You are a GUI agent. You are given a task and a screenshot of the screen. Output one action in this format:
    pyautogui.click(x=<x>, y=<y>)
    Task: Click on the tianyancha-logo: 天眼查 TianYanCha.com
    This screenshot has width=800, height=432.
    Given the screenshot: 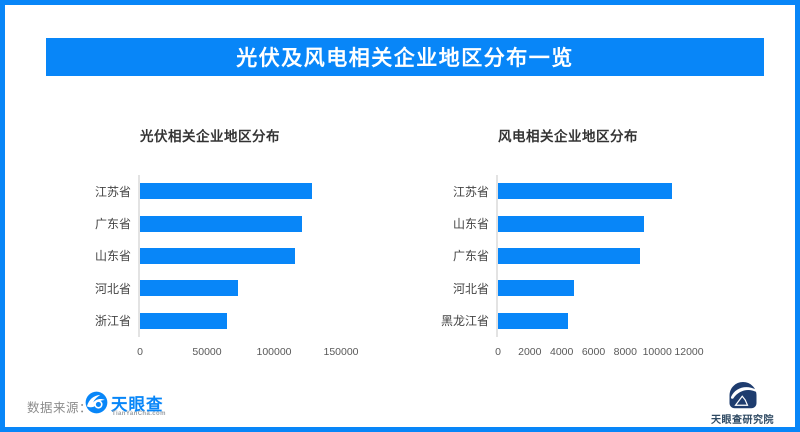 What is the action you would take?
    pyautogui.click(x=130, y=405)
    